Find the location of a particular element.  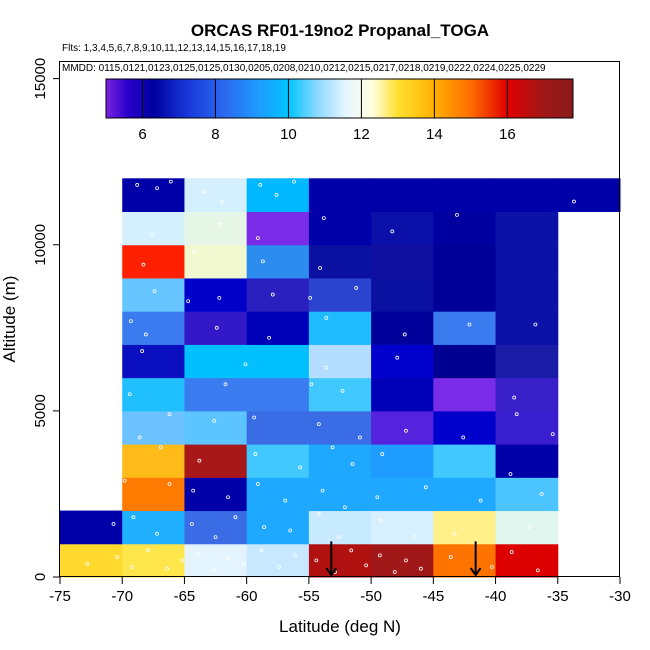

x-tick-label: -65 is located at coordinates (185, 596).